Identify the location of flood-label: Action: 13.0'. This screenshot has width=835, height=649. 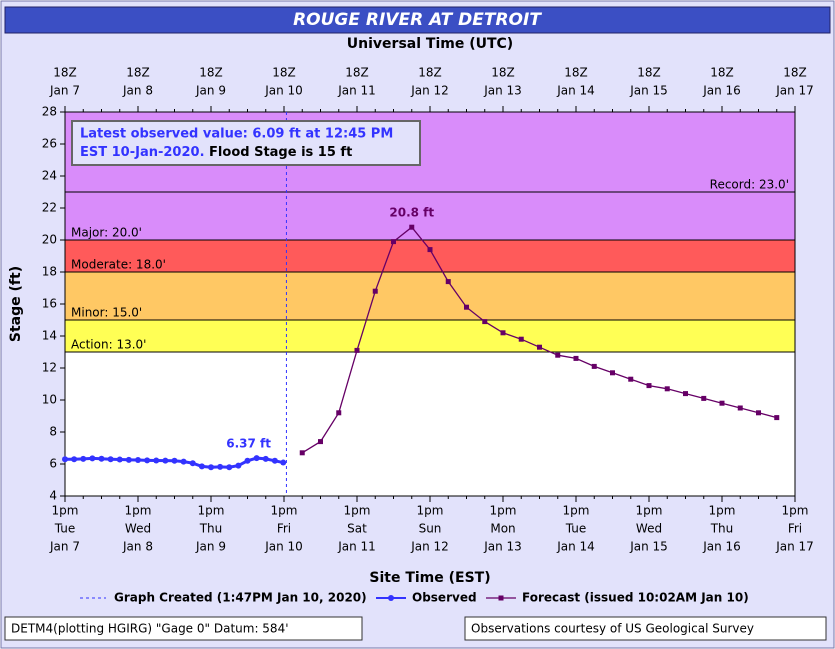
(108, 345).